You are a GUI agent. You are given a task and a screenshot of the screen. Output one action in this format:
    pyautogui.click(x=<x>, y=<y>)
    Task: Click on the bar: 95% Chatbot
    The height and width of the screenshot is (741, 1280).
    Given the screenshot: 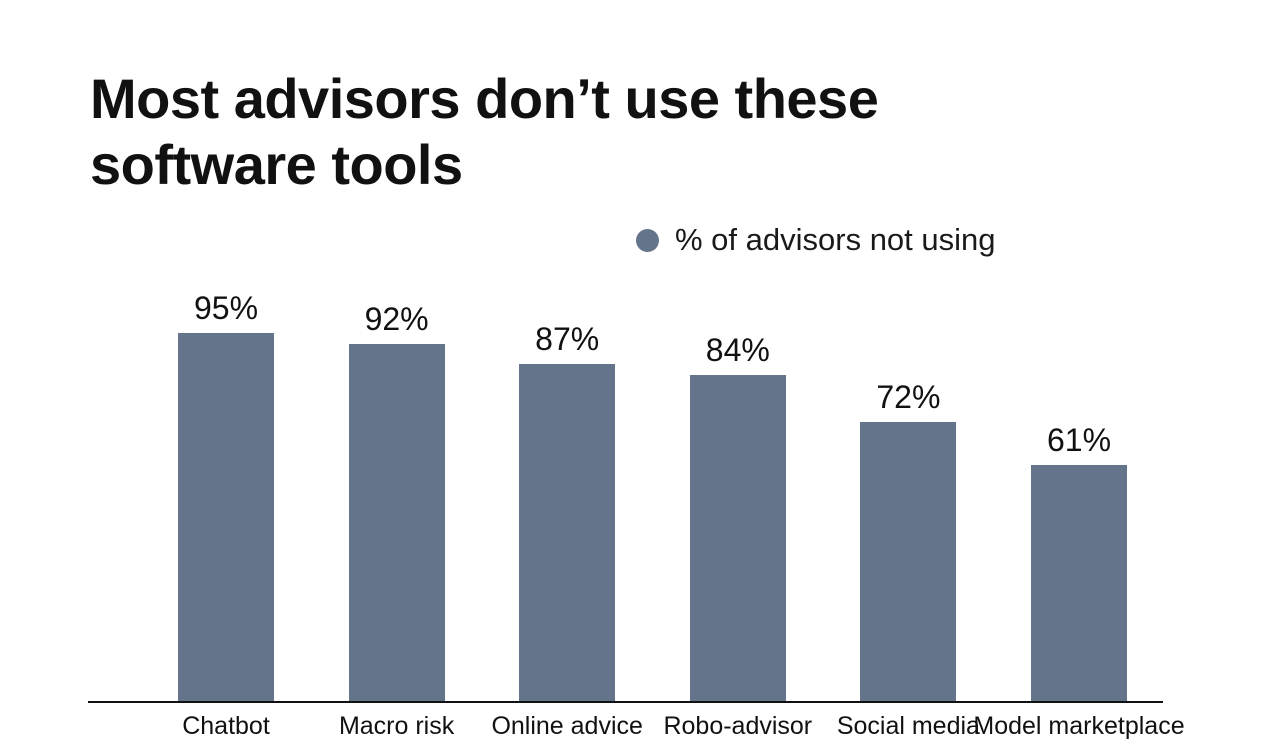 What is the action you would take?
    pyautogui.click(x=226, y=515)
    